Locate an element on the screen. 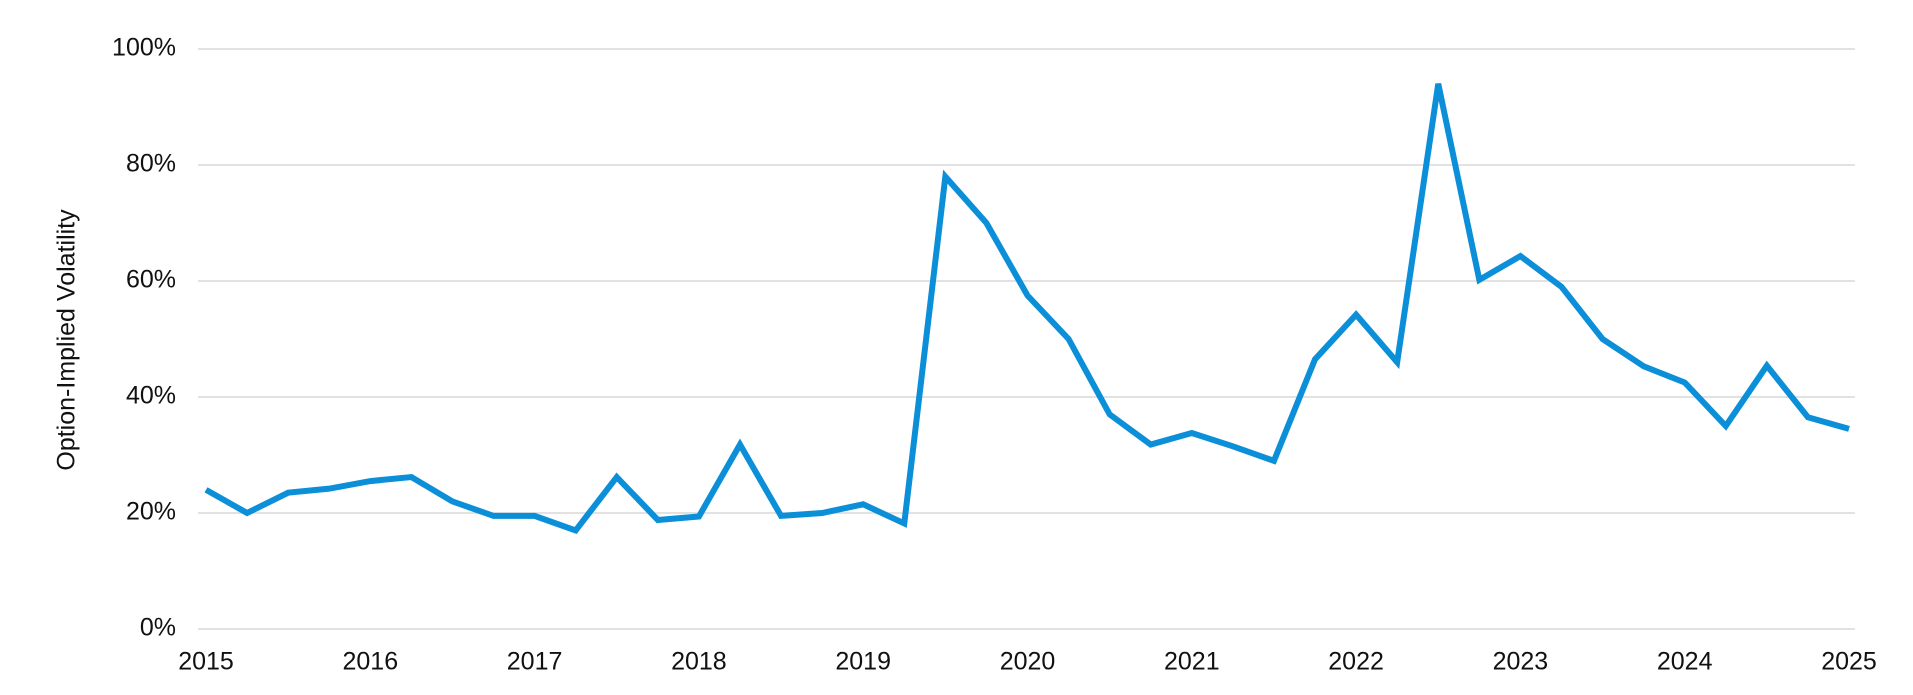 The height and width of the screenshot is (695, 1913). y-tick-label: 60% is located at coordinates (151, 280).